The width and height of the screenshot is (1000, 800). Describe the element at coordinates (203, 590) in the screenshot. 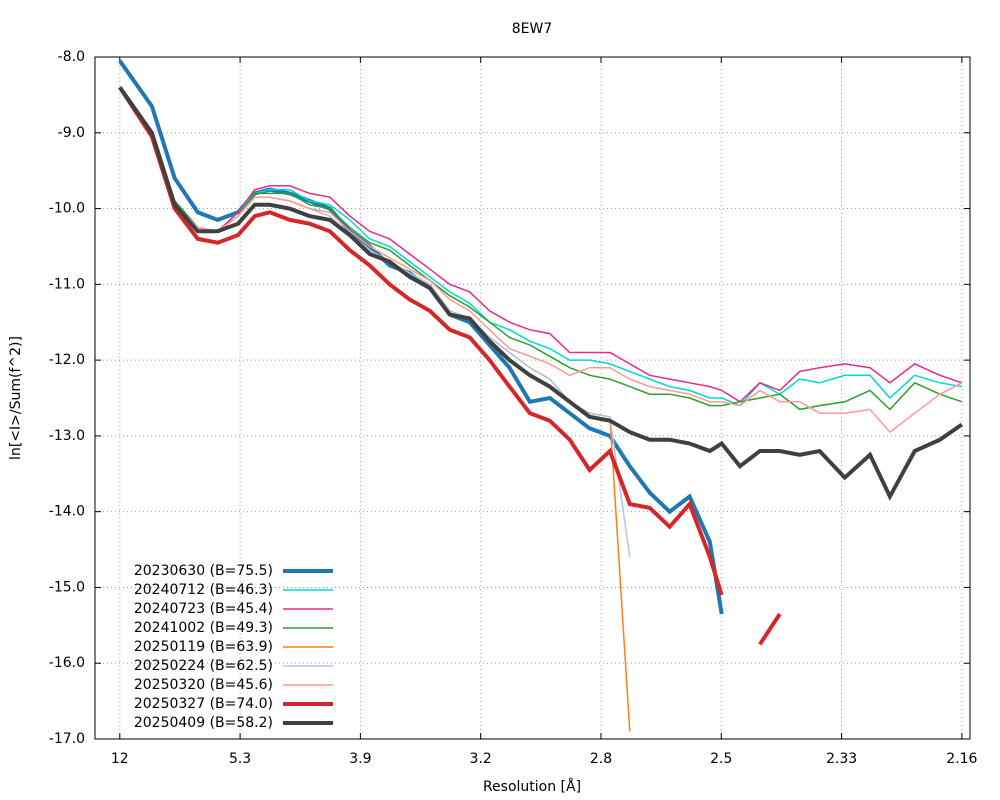

I see `legend-label: 20240712 (B=46.3)` at that location.